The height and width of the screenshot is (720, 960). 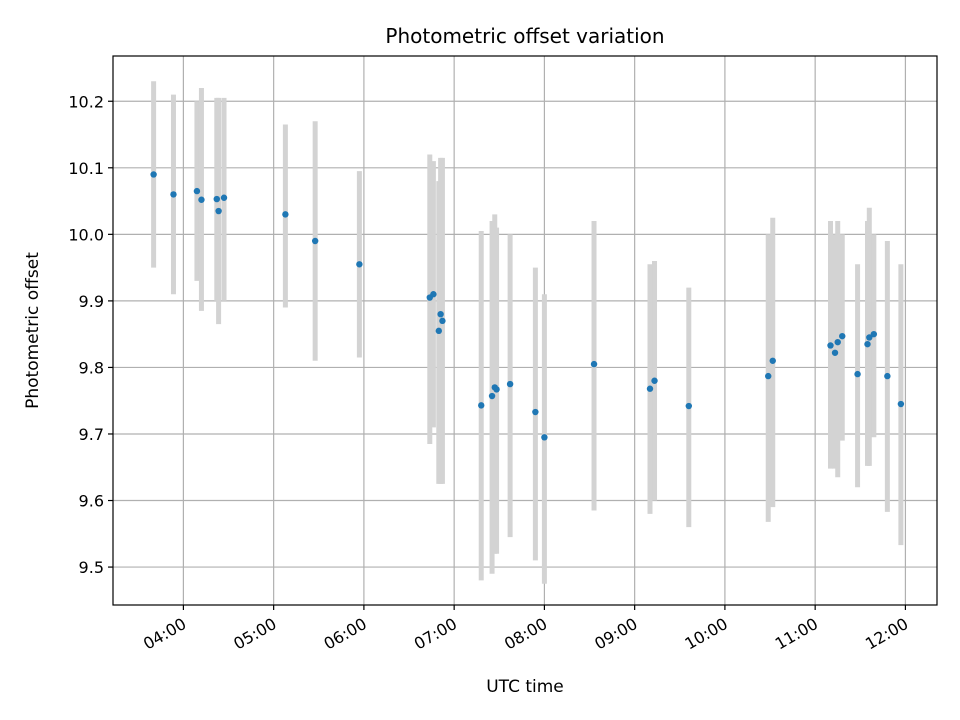 I want to click on y-tick-label: 10.2, so click(x=86, y=101).